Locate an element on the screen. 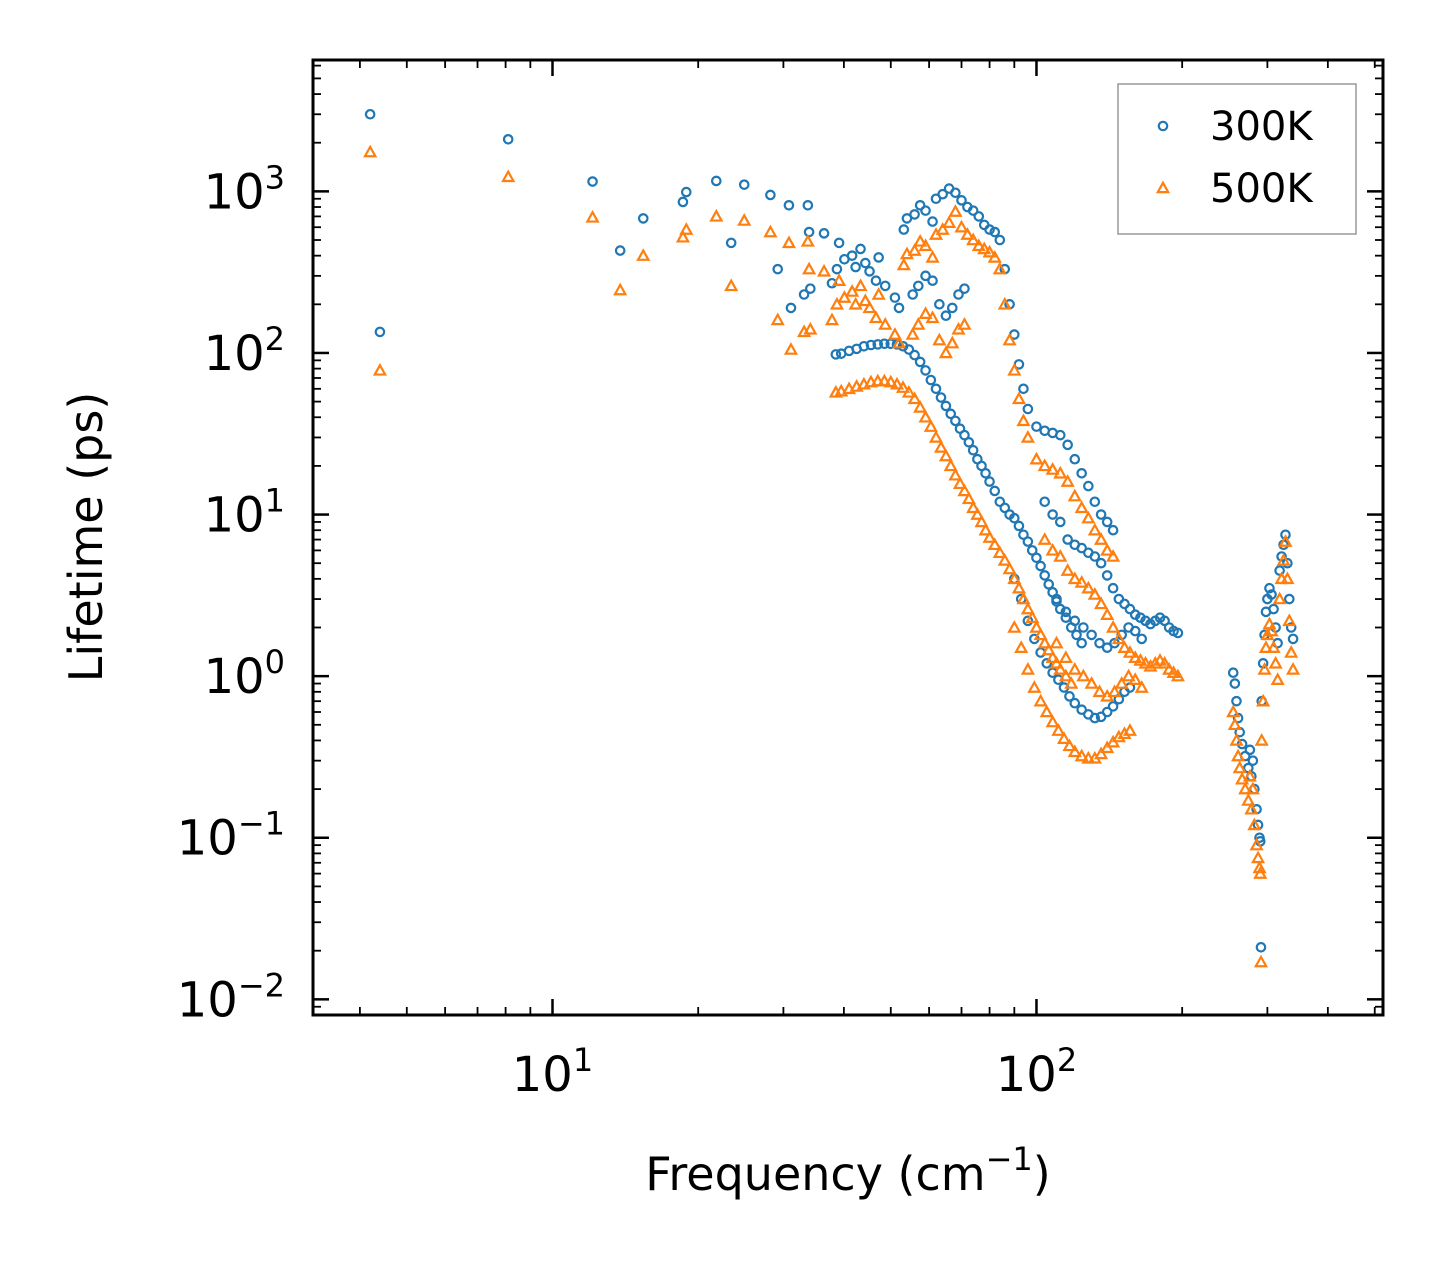  y-tick-label: 10³ is located at coordinates (244, 189).